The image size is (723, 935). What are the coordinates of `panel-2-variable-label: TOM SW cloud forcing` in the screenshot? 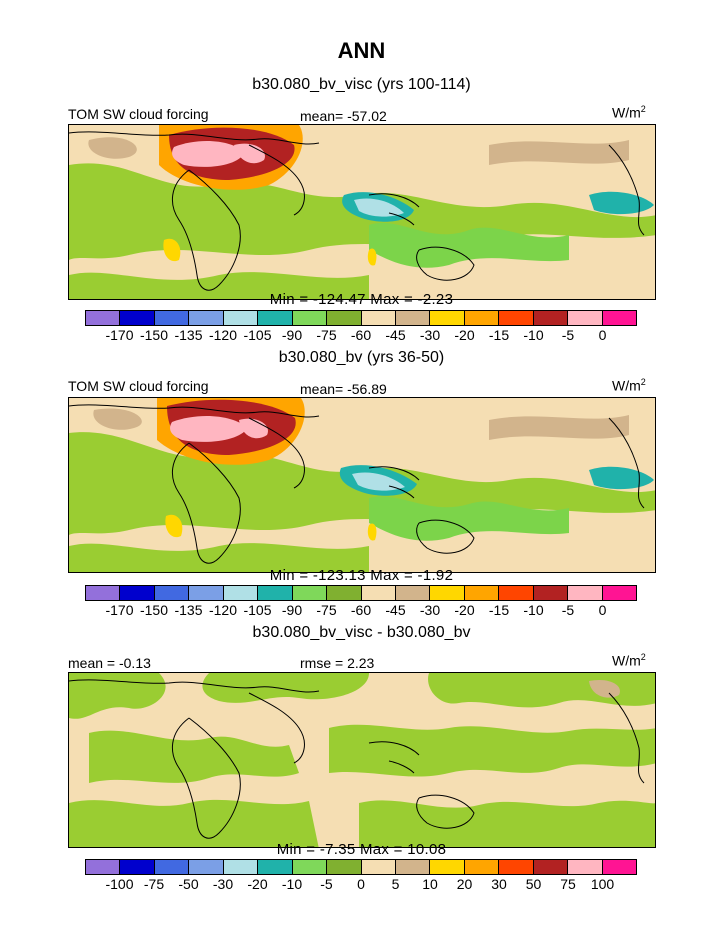 It's located at (138, 386).